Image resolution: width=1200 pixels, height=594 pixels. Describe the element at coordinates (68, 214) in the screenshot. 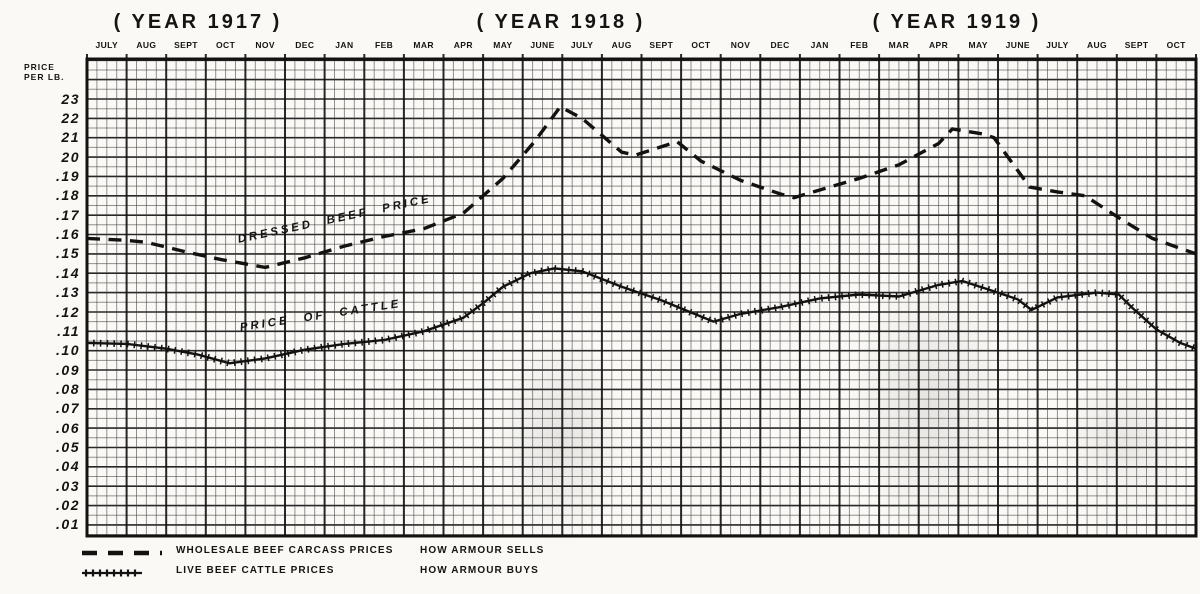

I see `y-axis-tick-label: .17` at that location.